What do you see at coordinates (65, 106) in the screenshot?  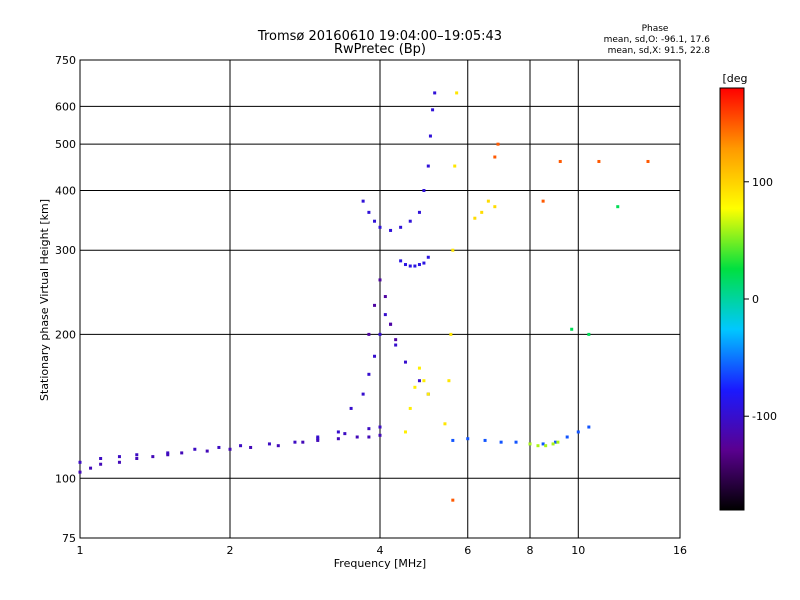 I see `y-tick-label: 600` at bounding box center [65, 106].